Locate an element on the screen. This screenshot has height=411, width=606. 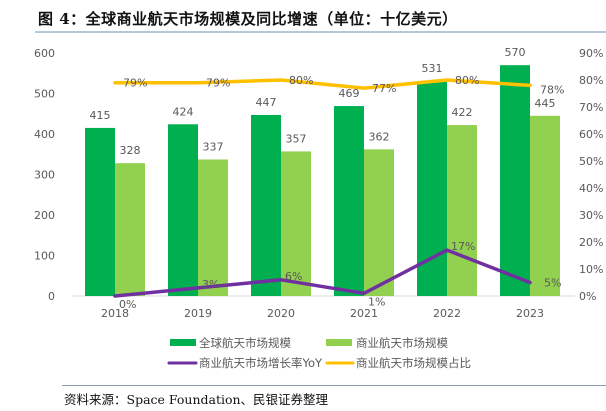
bar-data-label: 337 is located at coordinates (213, 147).